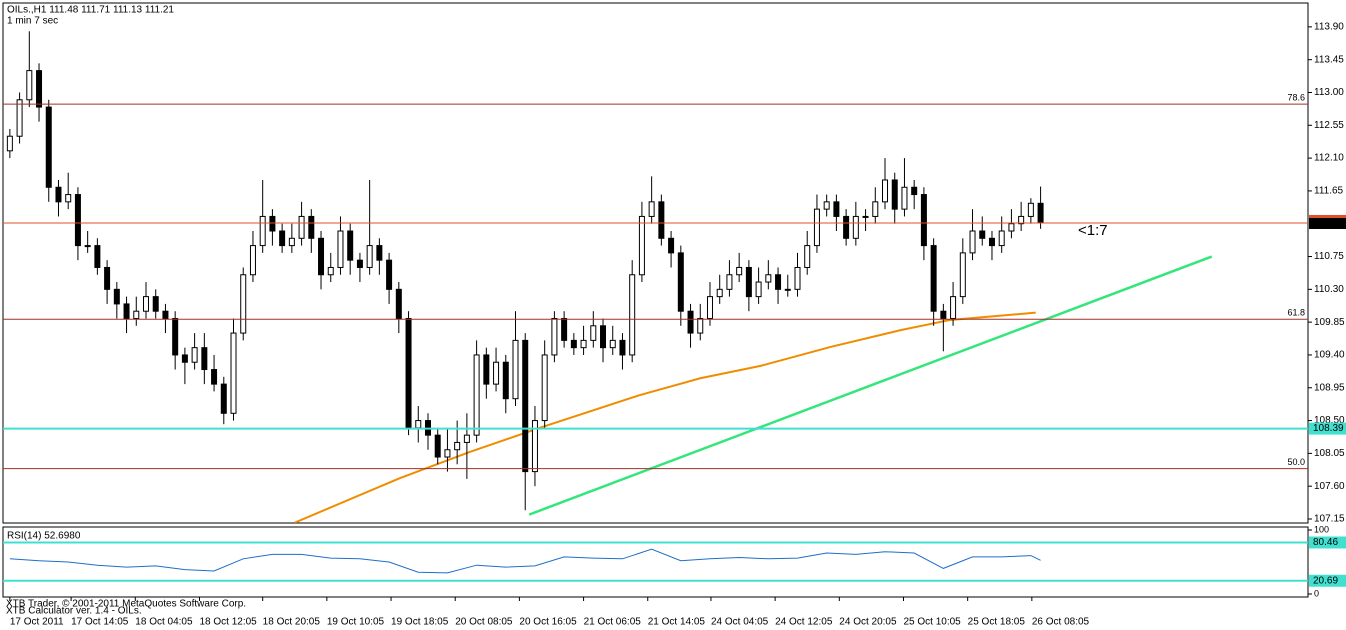 The image size is (1346, 630). Describe the element at coordinates (1061, 622) in the screenshot. I see `x-tick-label: 26 Oct 08:05` at that location.